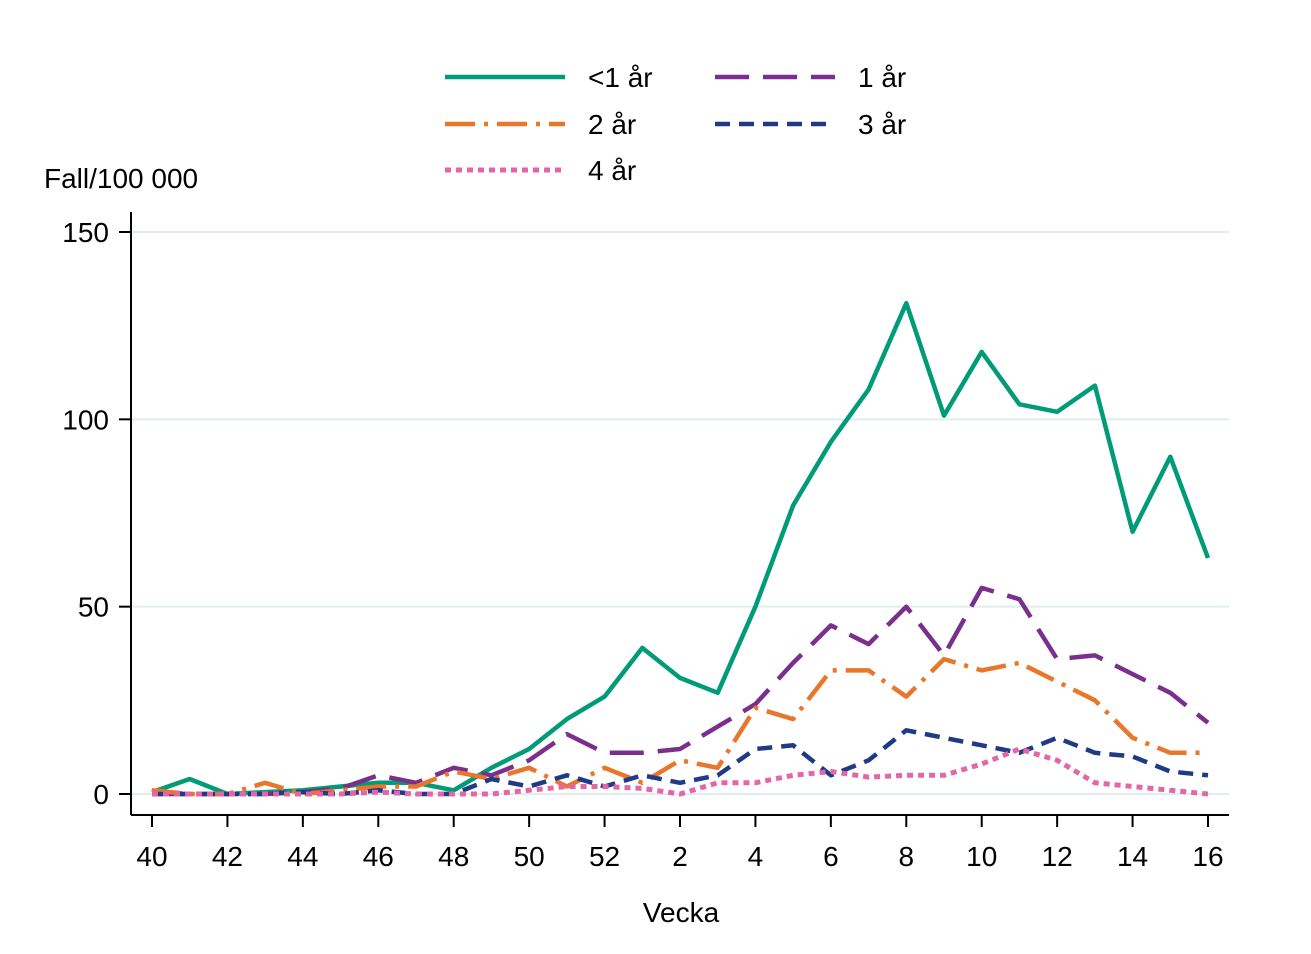 The width and height of the screenshot is (1311, 954). What do you see at coordinates (453, 856) in the screenshot?
I see `x-tick-label: 48` at bounding box center [453, 856].